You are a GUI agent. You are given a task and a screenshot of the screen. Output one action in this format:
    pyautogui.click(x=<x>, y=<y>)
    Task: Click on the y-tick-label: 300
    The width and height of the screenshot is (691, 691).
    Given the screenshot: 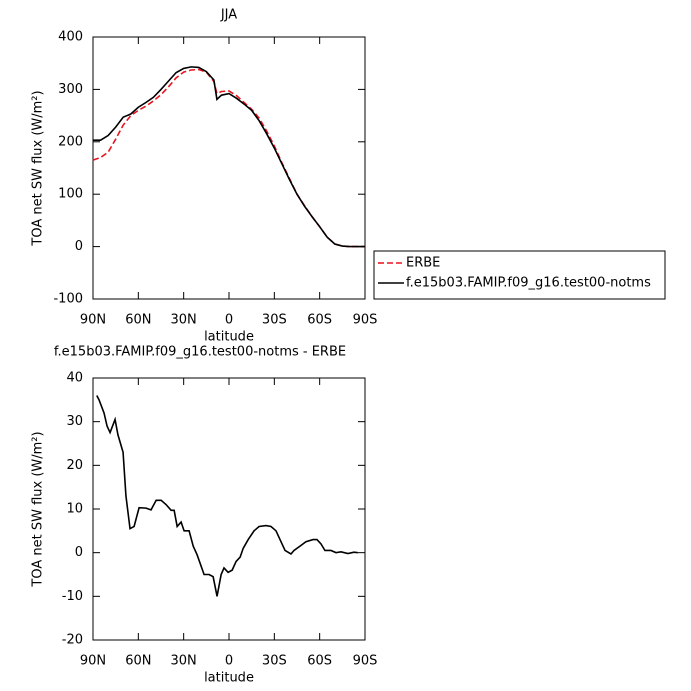 What is the action you would take?
    pyautogui.click(x=70, y=89)
    